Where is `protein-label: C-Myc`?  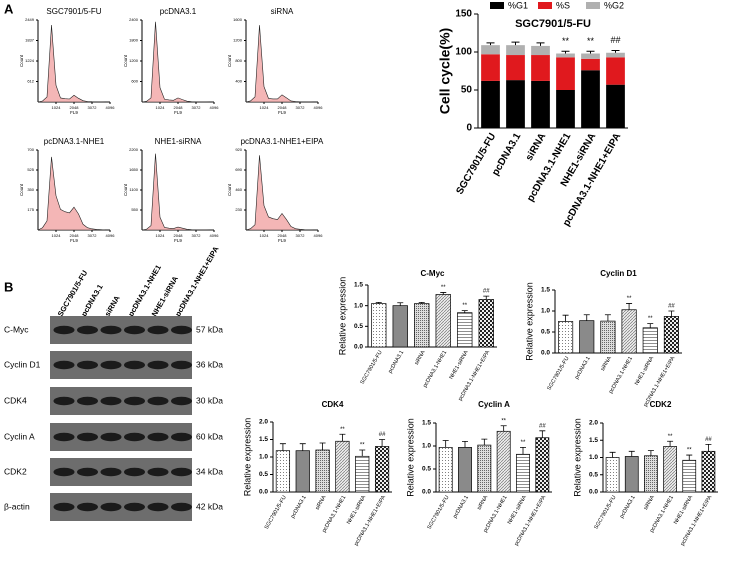 protein-label: C-Myc is located at coordinates (16, 329).